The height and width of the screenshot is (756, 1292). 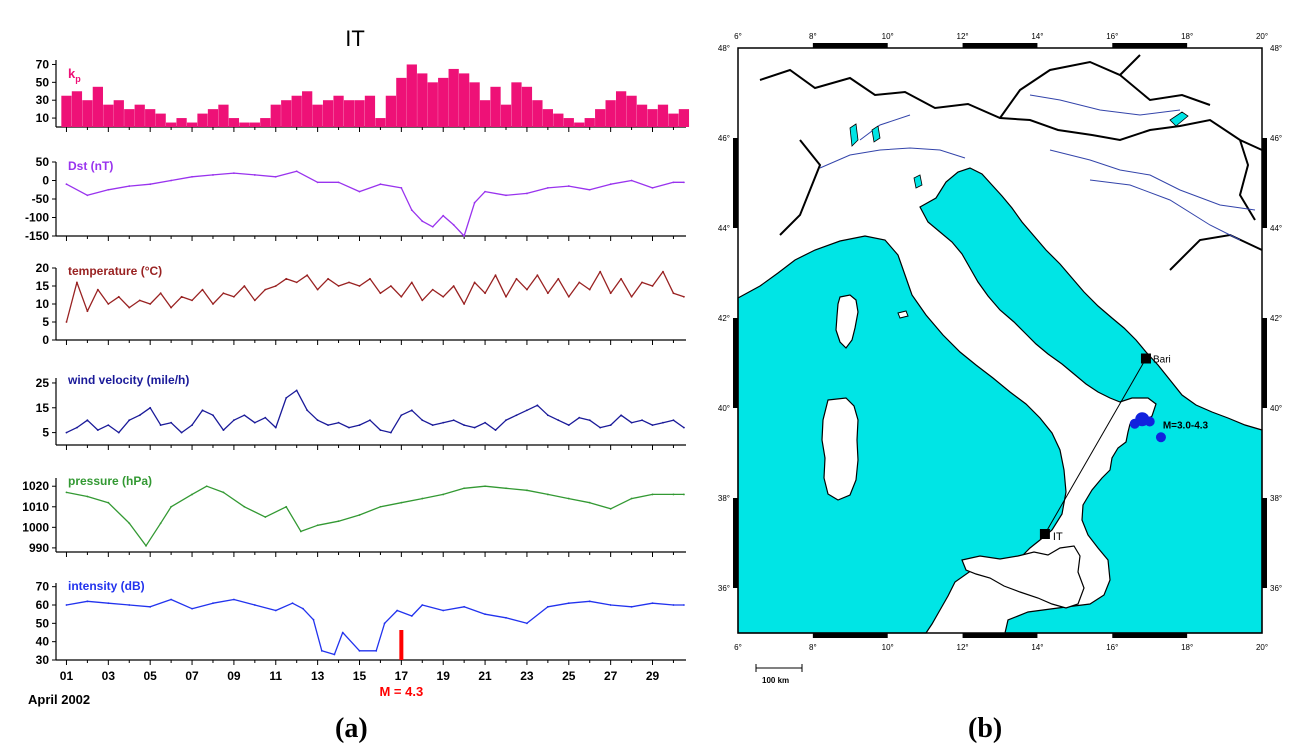 I want to click on country-borders, so click(x=1011, y=162).